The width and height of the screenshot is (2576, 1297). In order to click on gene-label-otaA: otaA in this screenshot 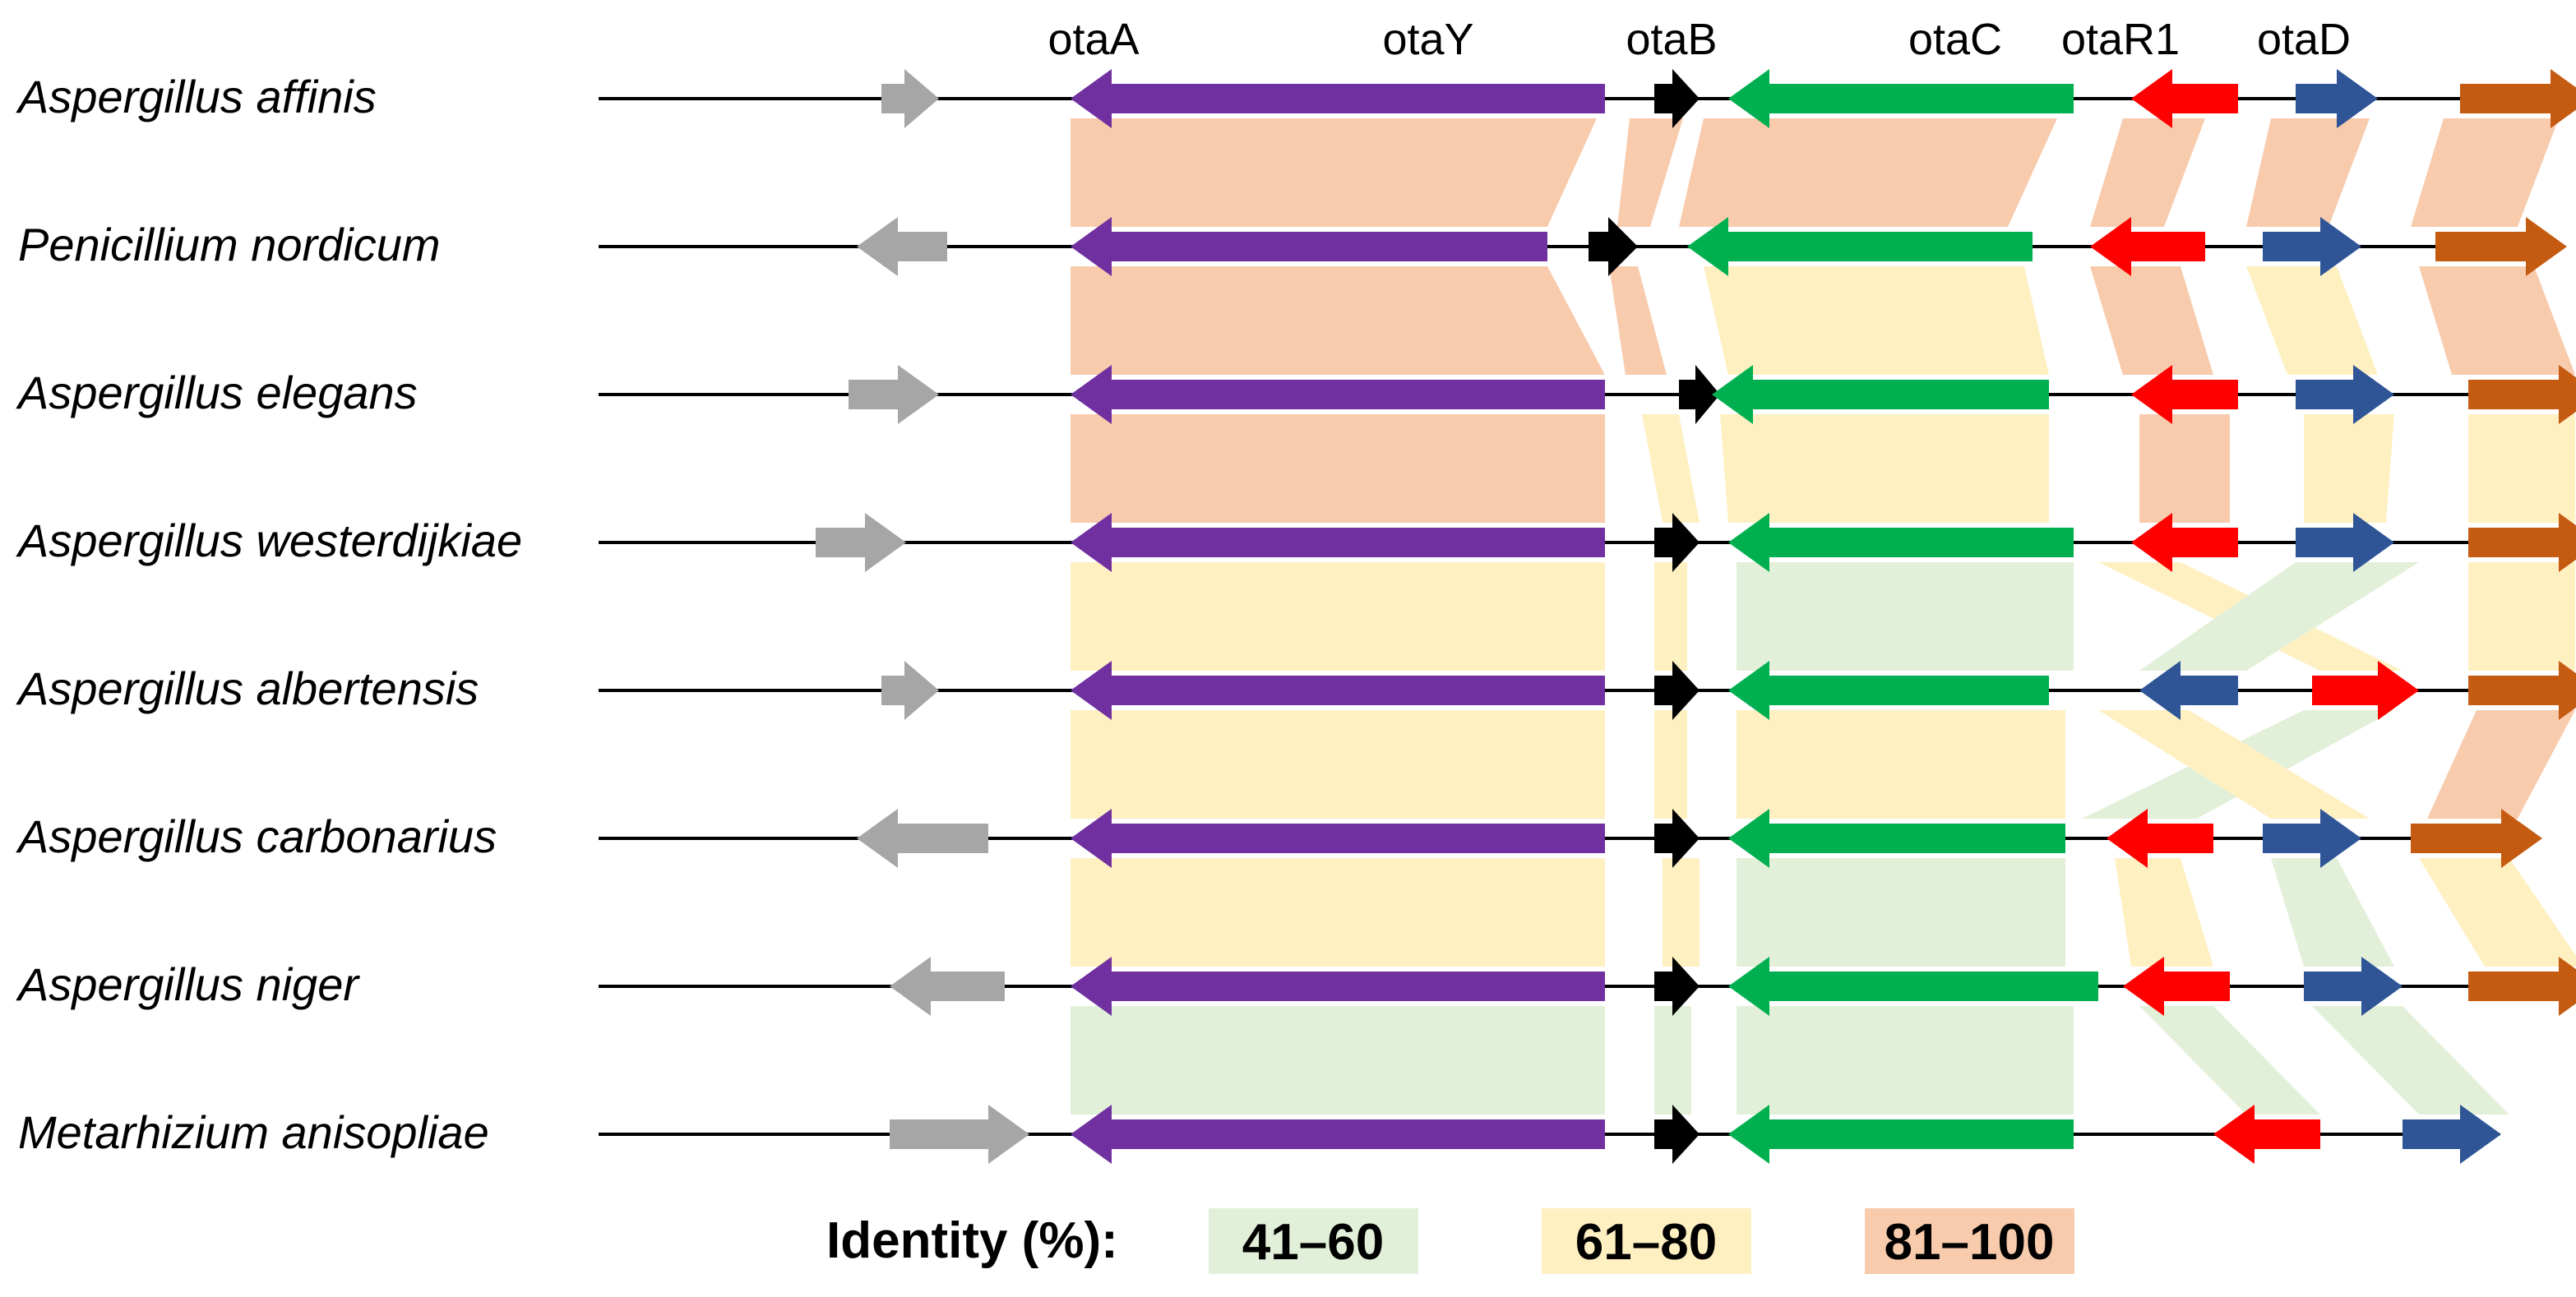, I will do `click(1093, 40)`.